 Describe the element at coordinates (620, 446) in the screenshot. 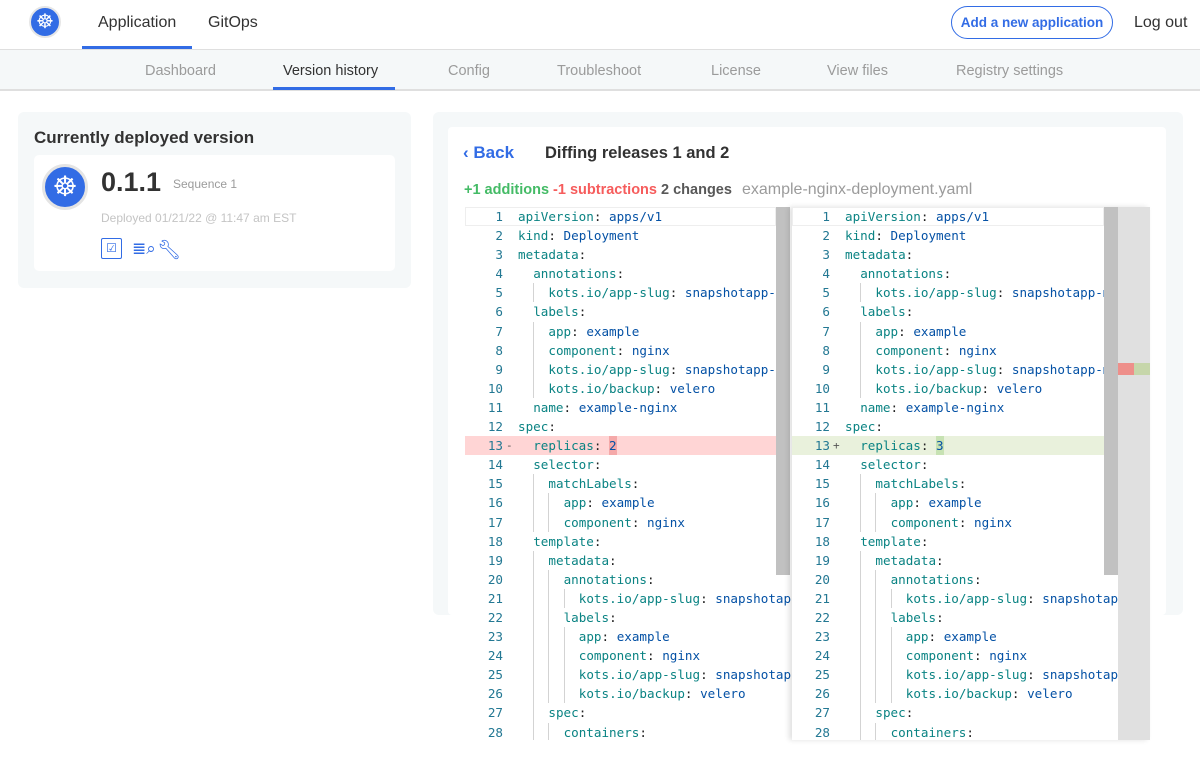

I see `changed-line: 13- replicas: 2` at that location.